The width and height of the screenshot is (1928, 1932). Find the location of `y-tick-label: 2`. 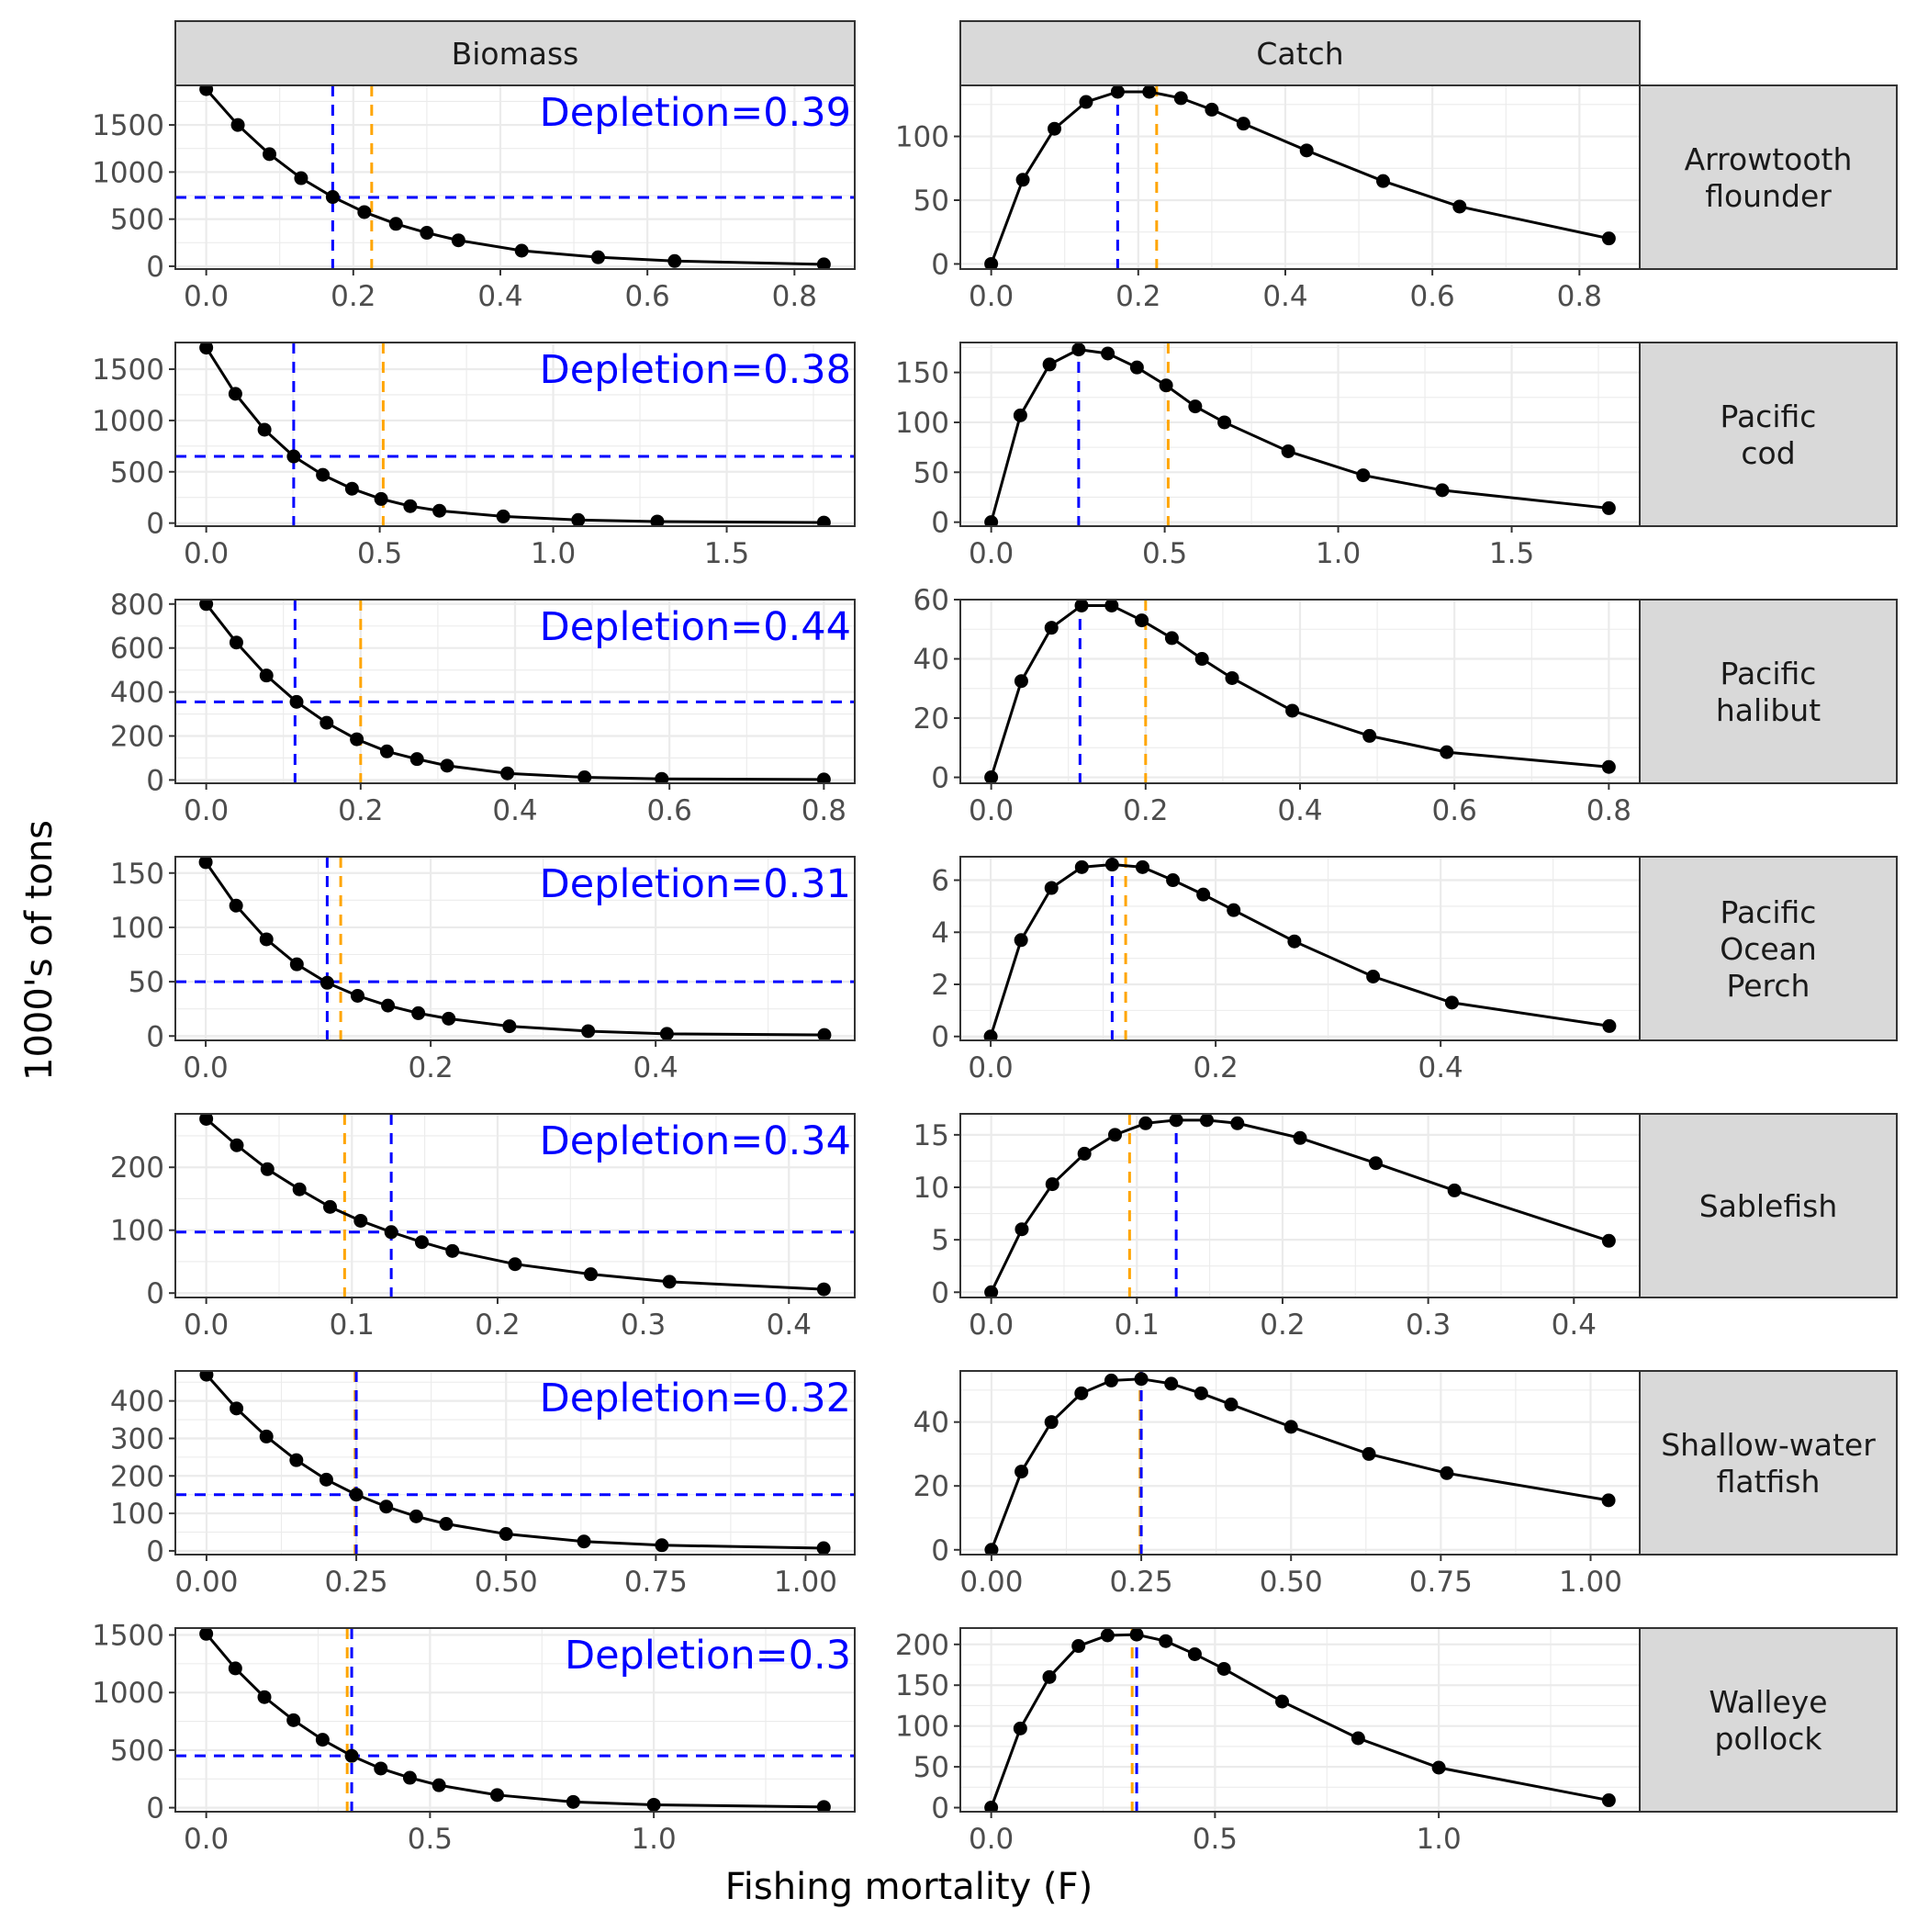

y-tick-label: 2 is located at coordinates (940, 986).